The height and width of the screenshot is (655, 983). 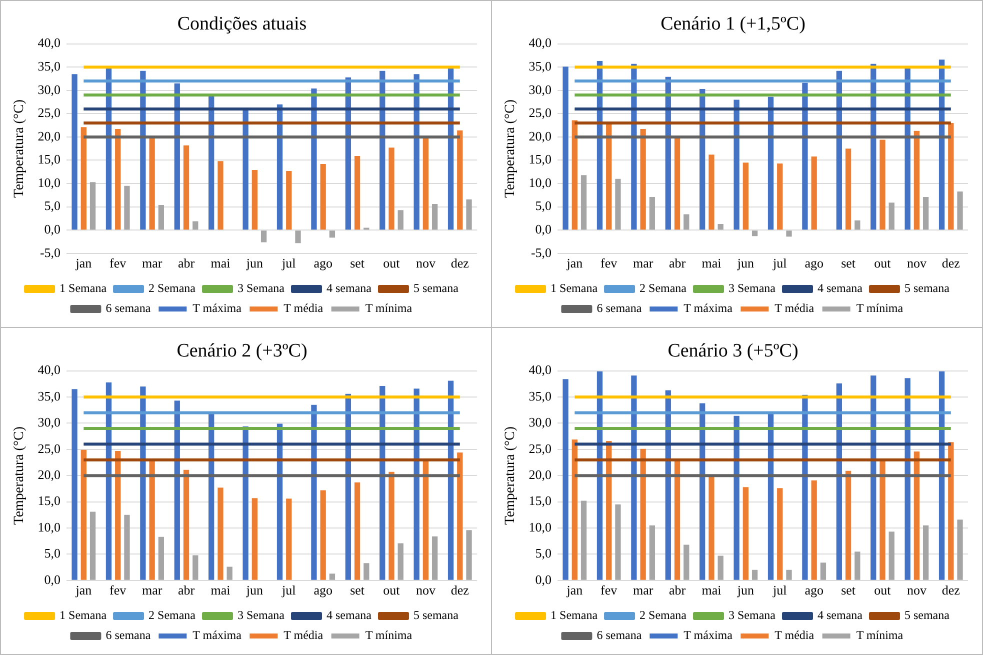 I want to click on y-tick-label: 10,0, so click(x=49, y=182).